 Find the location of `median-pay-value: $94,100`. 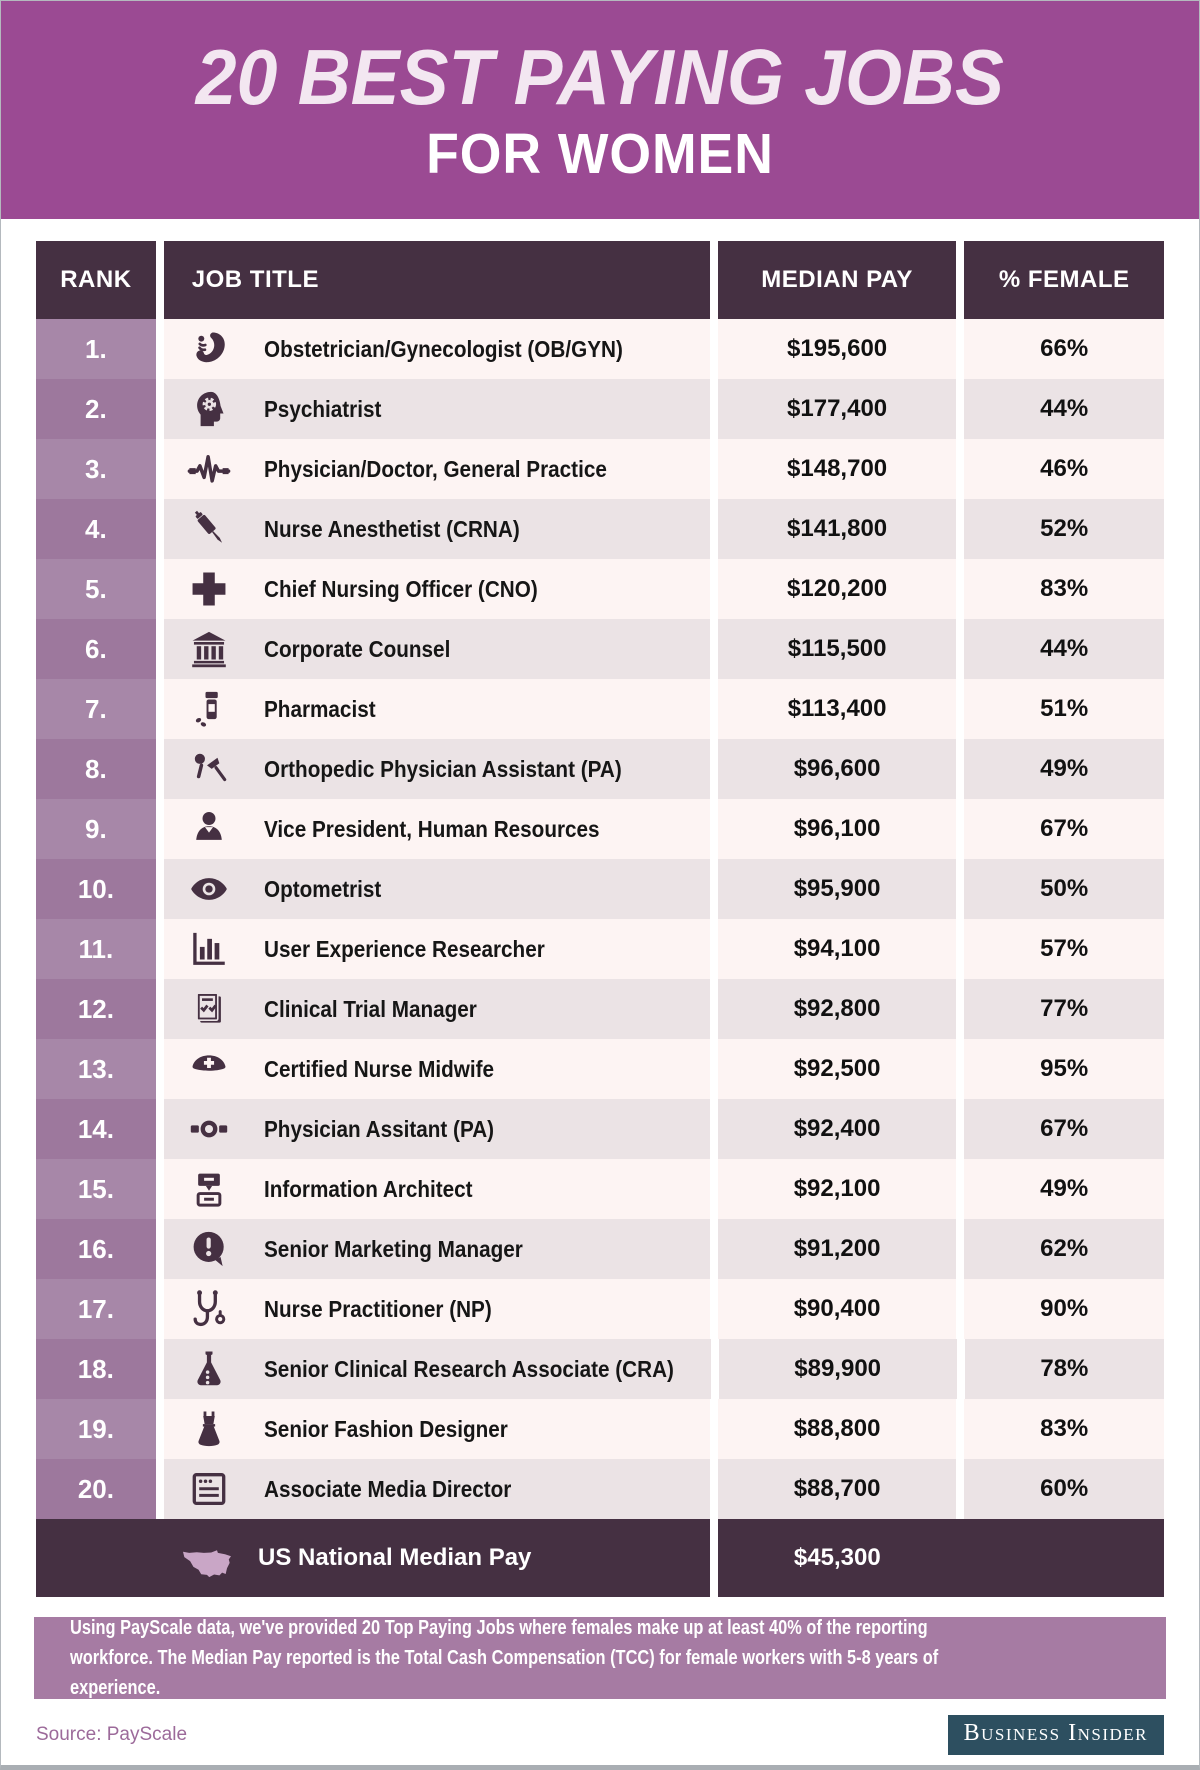

median-pay-value: $94,100 is located at coordinates (837, 948).